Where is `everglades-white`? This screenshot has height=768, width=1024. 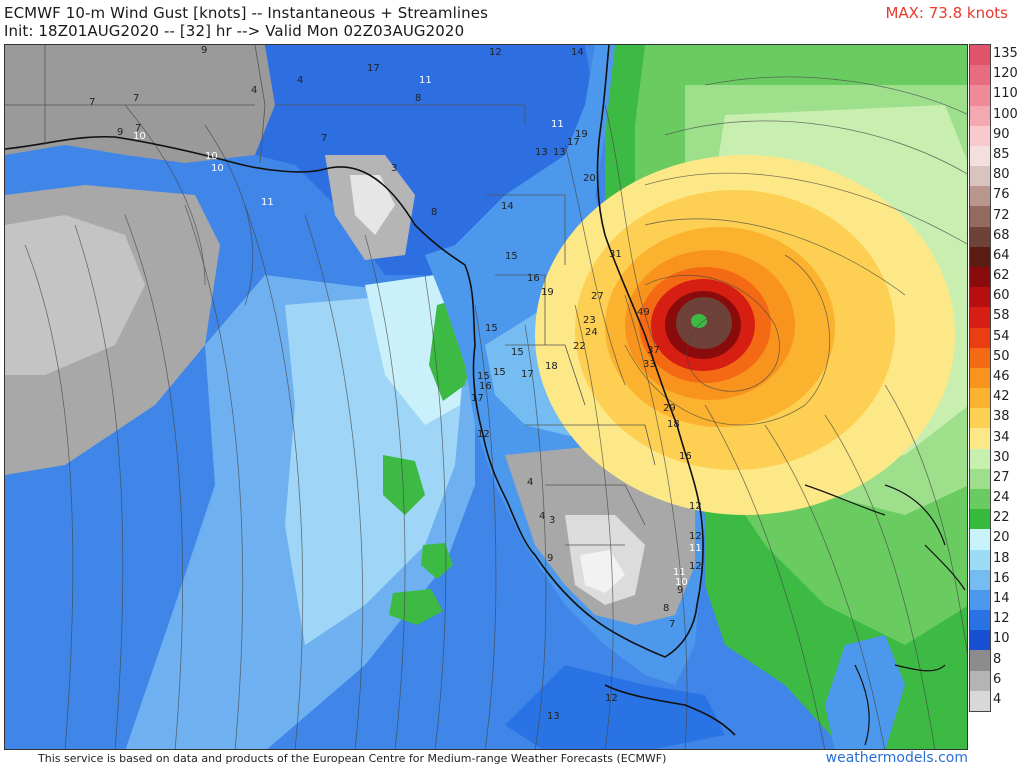 everglades-white is located at coordinates (602, 571).